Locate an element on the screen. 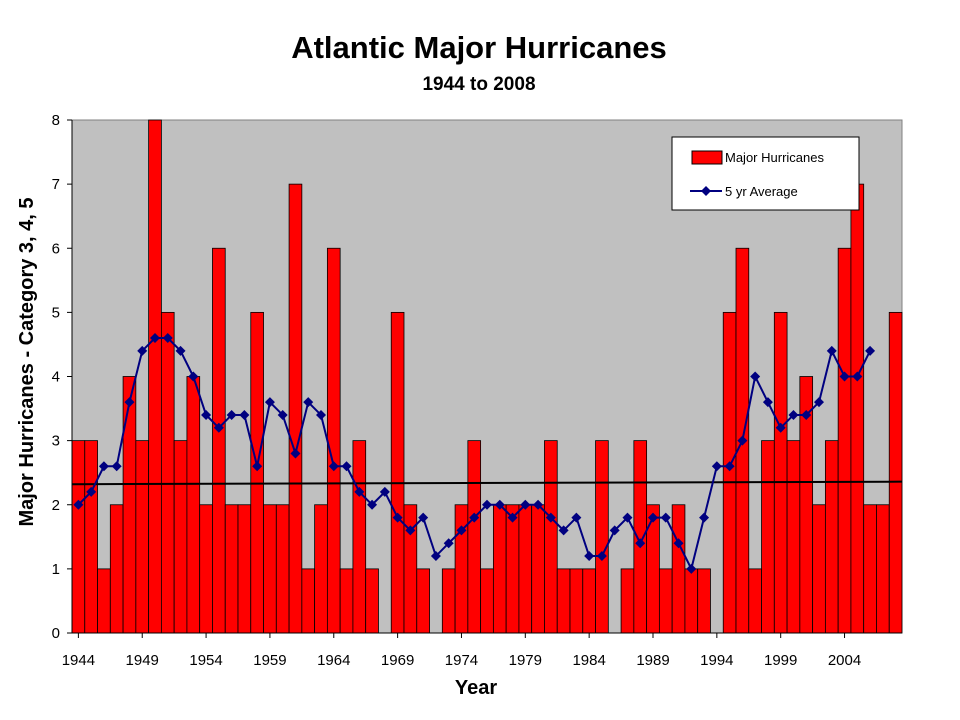 This screenshot has width=960, height=720. average-point-1949 is located at coordinates (142, 350).